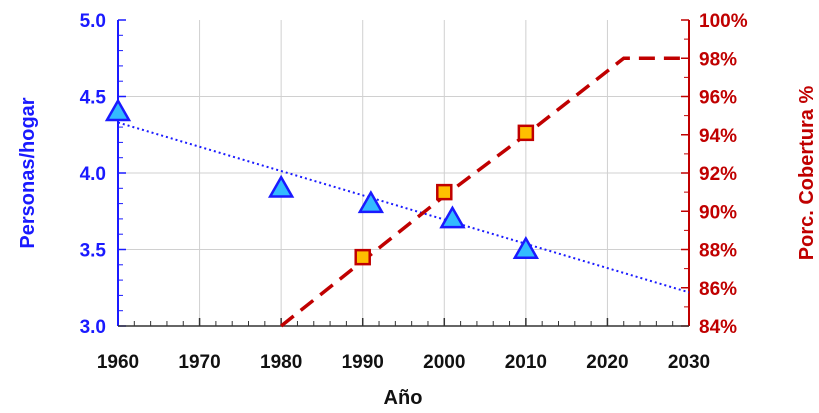  I want to click on y-right-tick-label: 88%, so click(718, 251).